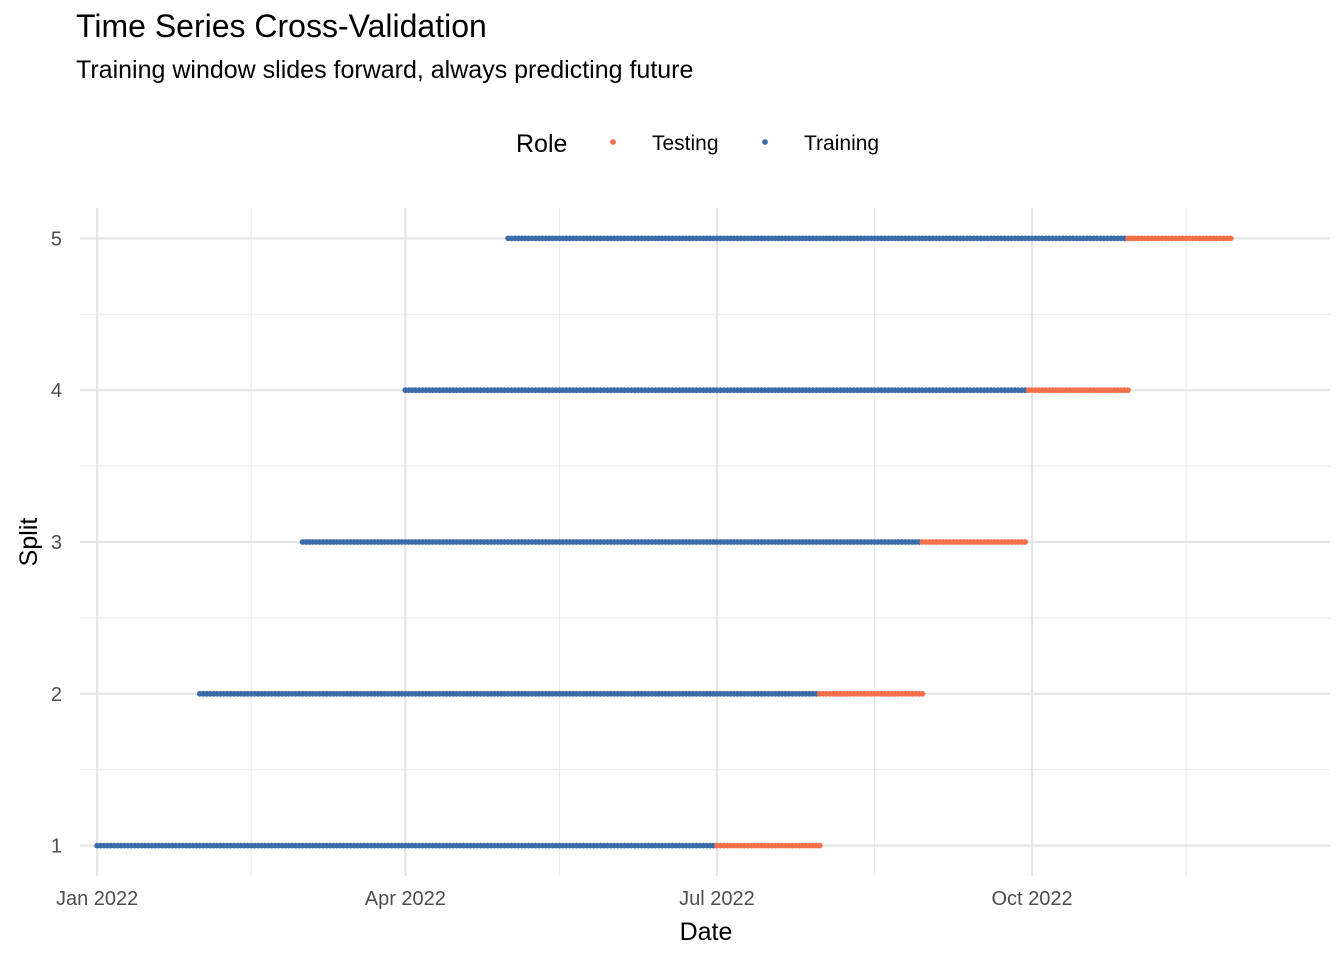 This screenshot has width=1344, height=960. What do you see at coordinates (841, 143) in the screenshot?
I see `legend-label-training: Training` at bounding box center [841, 143].